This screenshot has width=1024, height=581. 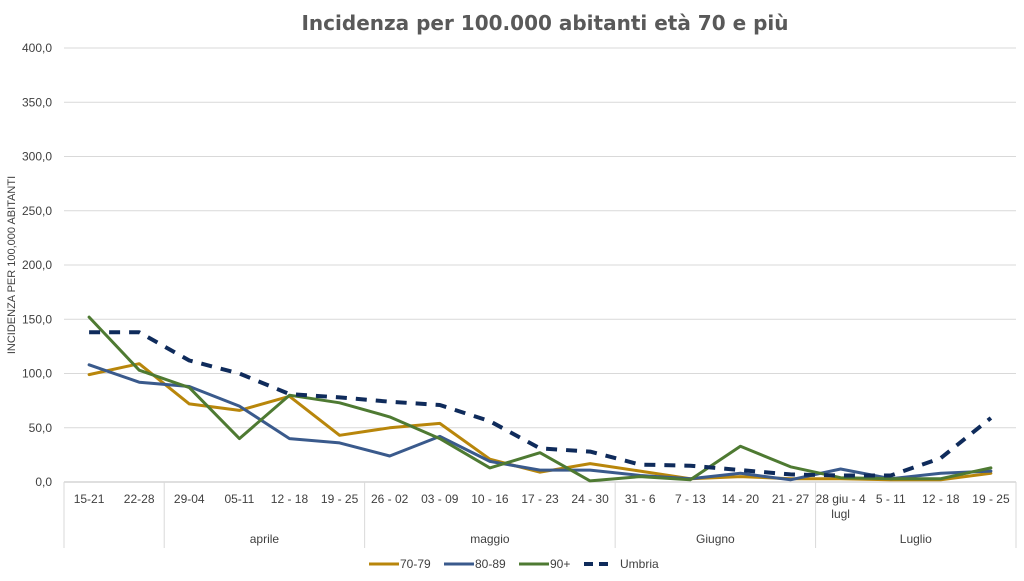 I want to click on y-tick-label: 50,0, so click(x=41, y=428).